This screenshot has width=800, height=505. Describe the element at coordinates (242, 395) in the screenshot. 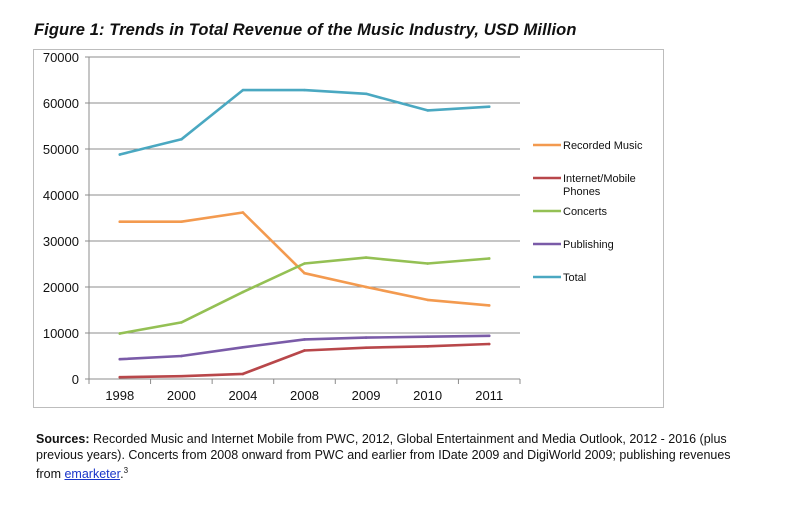

I see `x-tick-label: 2004` at that location.